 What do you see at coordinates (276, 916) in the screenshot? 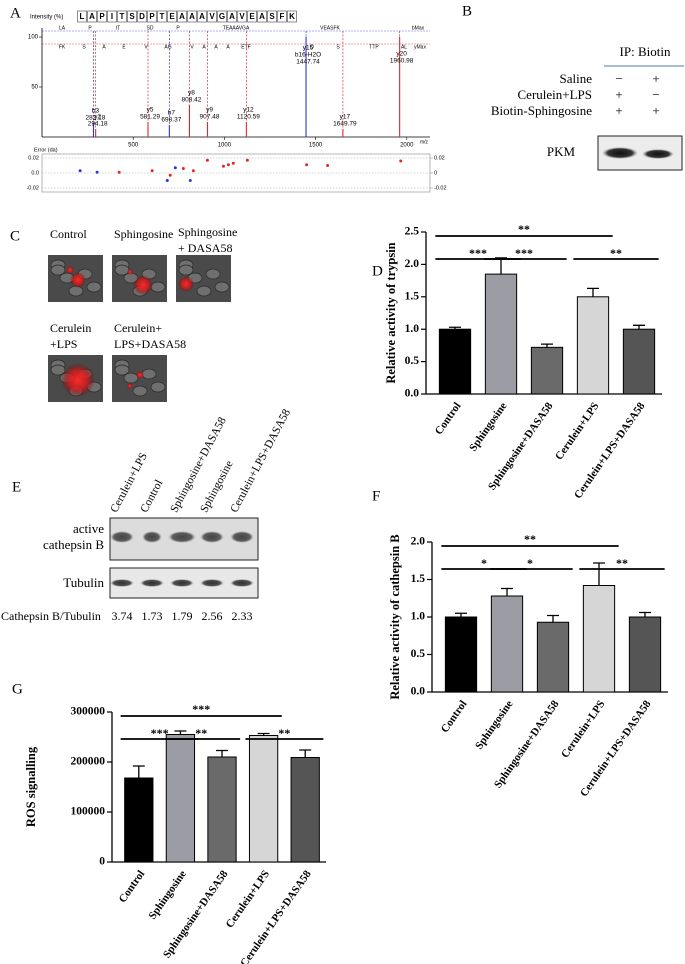
I see `x-tick-label: Cerulein+LPS+DASA58` at bounding box center [276, 916].